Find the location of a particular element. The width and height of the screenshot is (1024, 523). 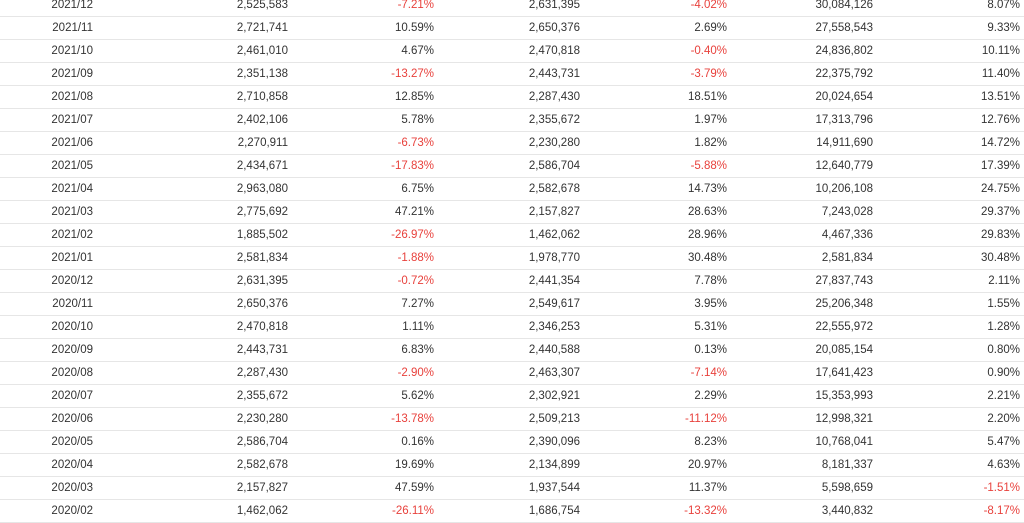

change-percent-cell: -13.78% is located at coordinates (412, 419).